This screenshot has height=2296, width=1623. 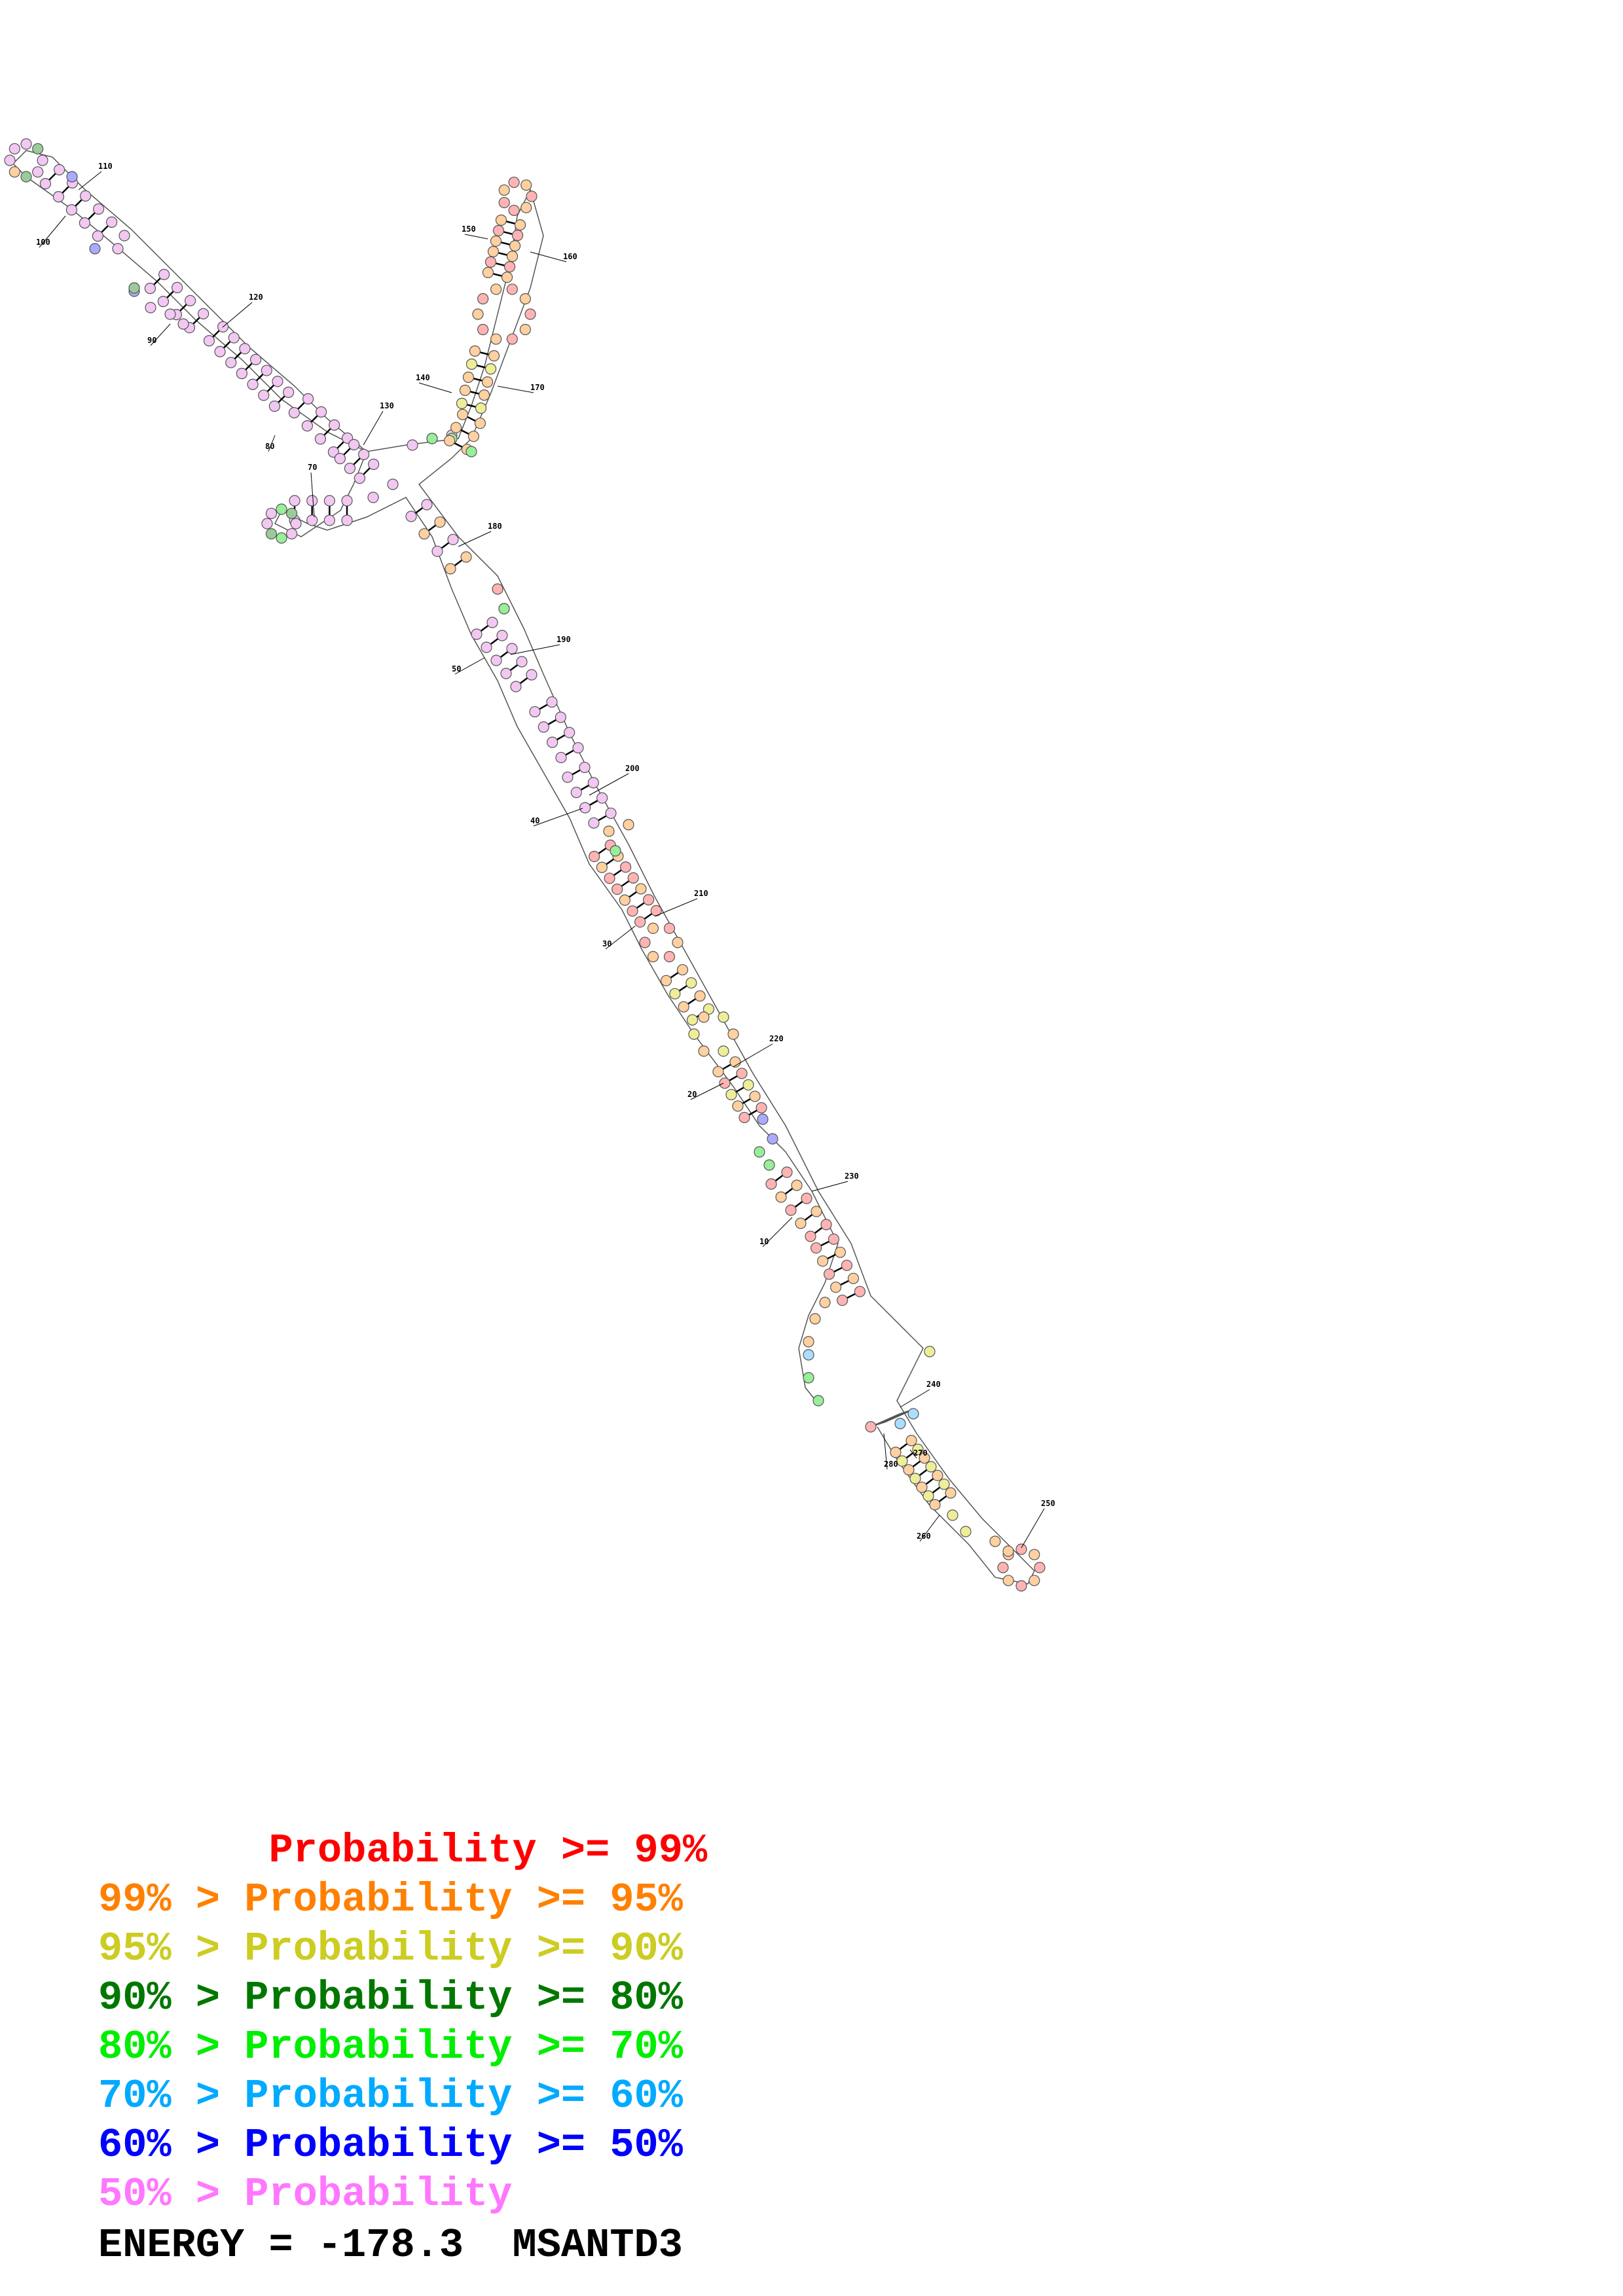 What do you see at coordinates (495, 526) in the screenshot?
I see `position-label: 180` at bounding box center [495, 526].